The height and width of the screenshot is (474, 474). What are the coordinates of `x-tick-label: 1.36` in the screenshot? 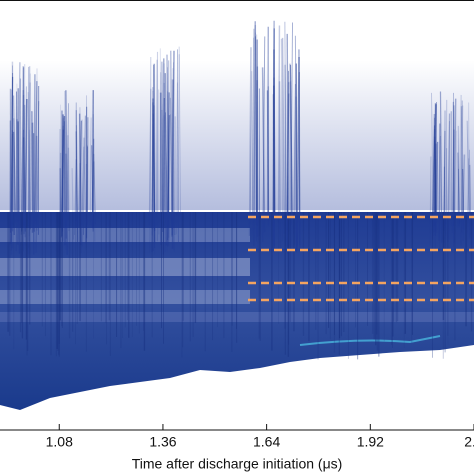 It's located at (162, 442).